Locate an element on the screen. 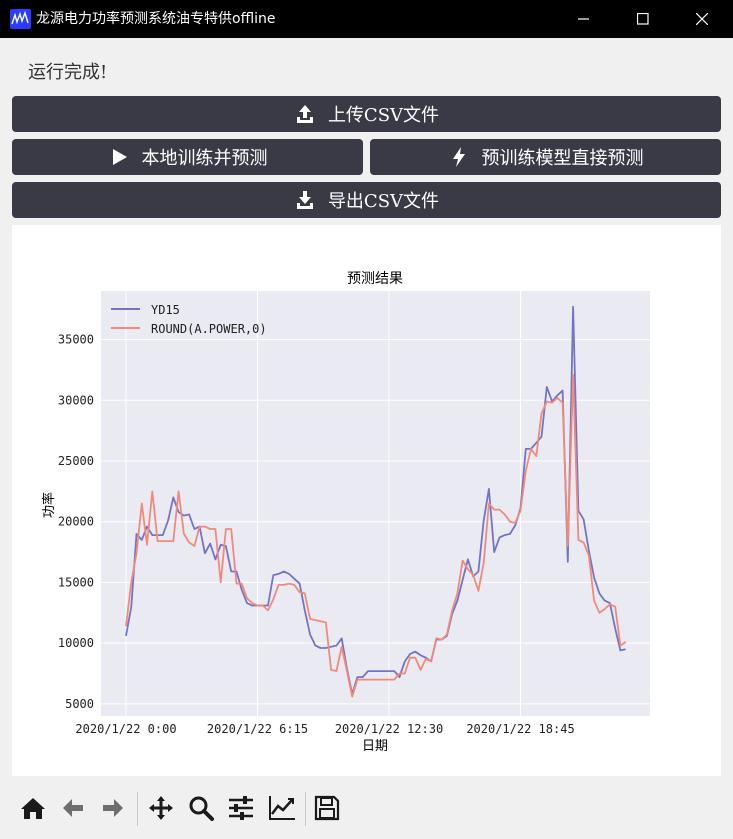 The height and width of the screenshot is (839, 733). close-button is located at coordinates (702, 19).